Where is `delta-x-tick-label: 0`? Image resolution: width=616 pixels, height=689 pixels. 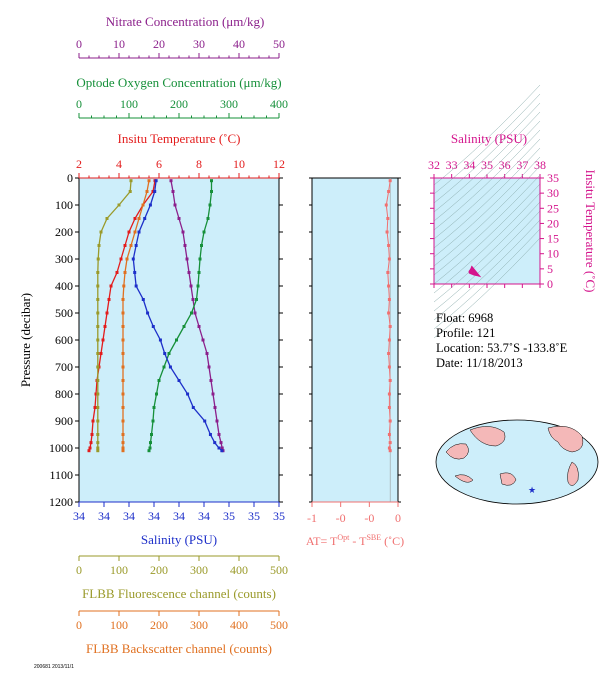
delta-x-tick-label: 0 is located at coordinates (398, 518).